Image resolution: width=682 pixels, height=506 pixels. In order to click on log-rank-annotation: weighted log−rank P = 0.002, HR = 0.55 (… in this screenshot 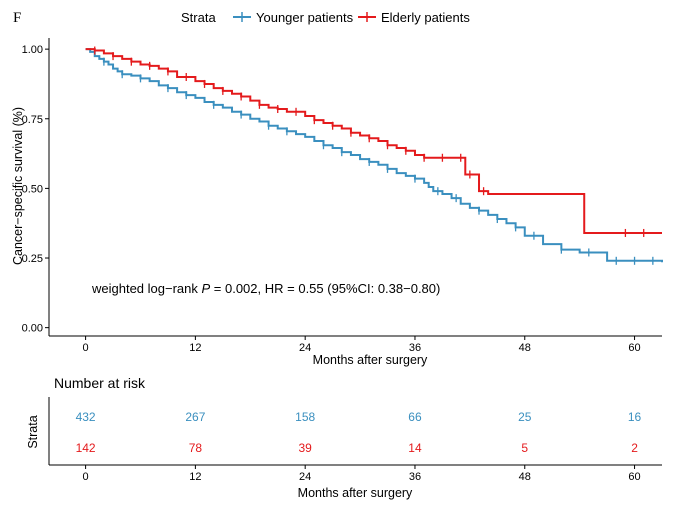, I will do `click(265, 288)`.